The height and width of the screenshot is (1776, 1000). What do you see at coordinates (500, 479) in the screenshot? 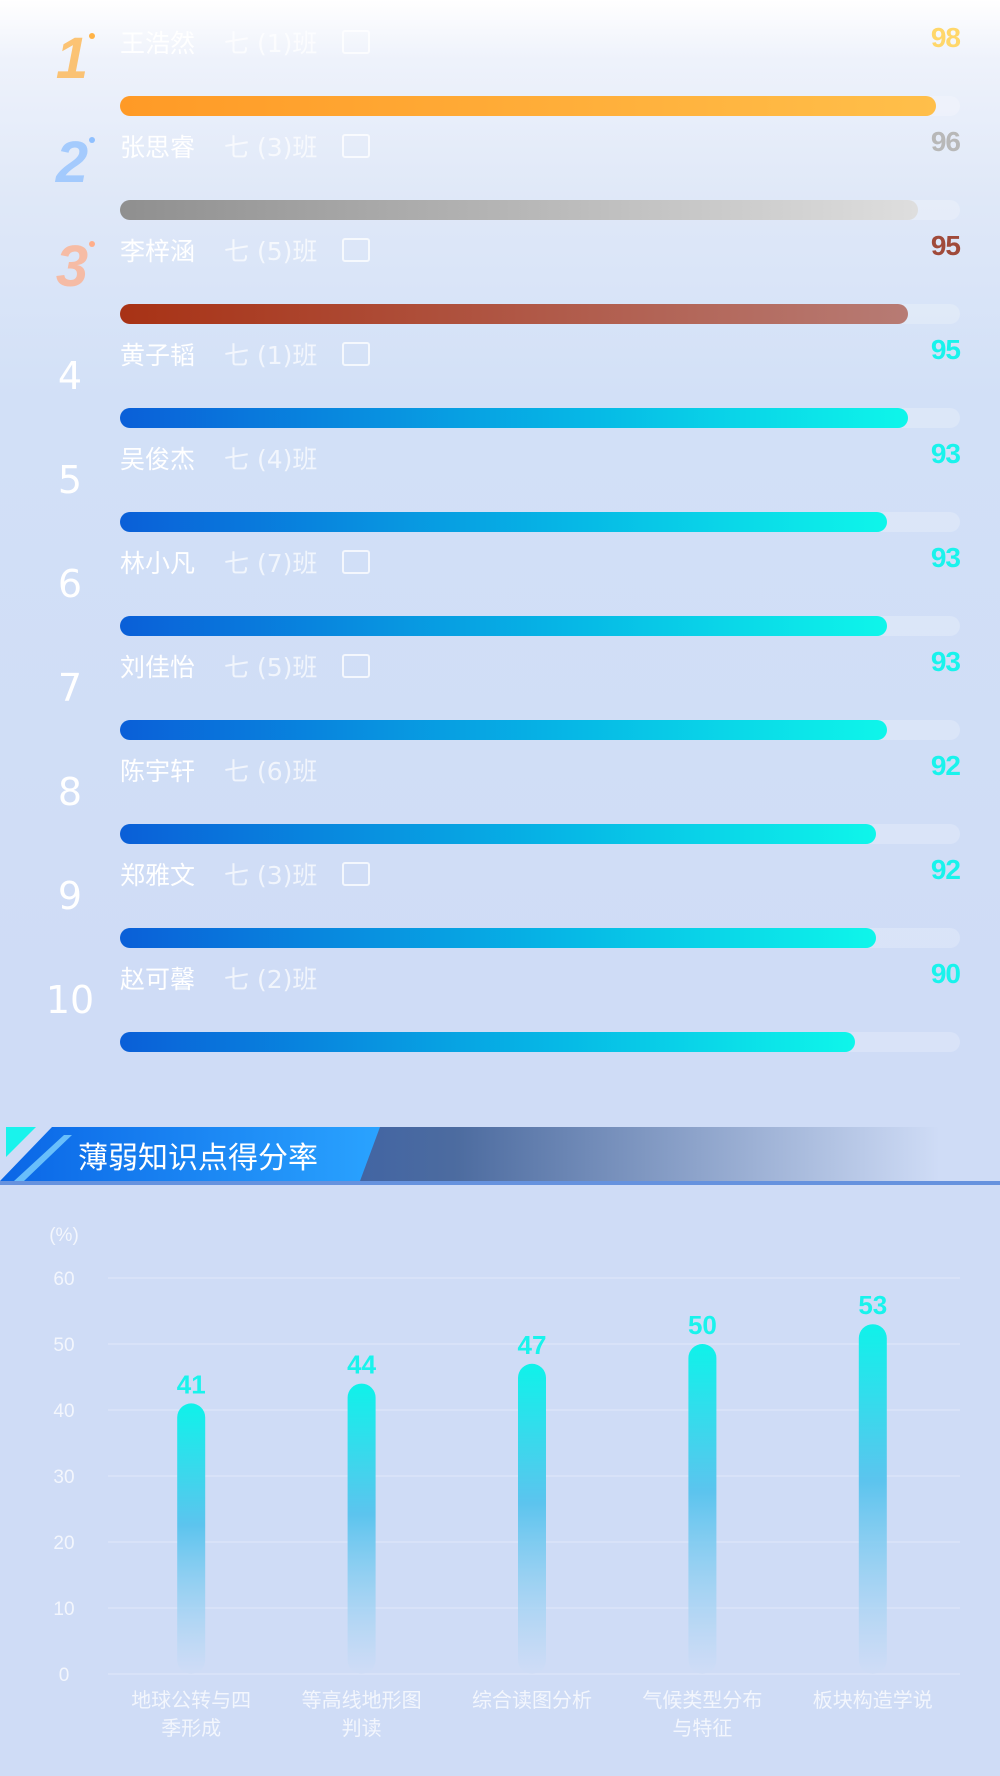
I see `ranking-row: 5 吴俊杰七 (4)班 93` at bounding box center [500, 479].